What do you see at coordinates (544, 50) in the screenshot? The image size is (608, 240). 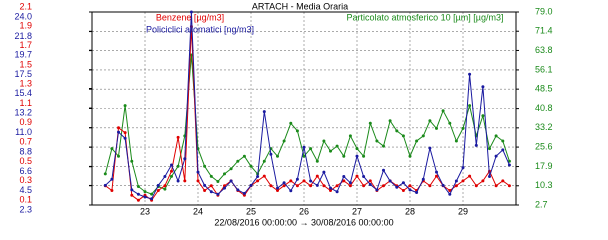 I see `y-tick-label: 63.8` at bounding box center [544, 50].